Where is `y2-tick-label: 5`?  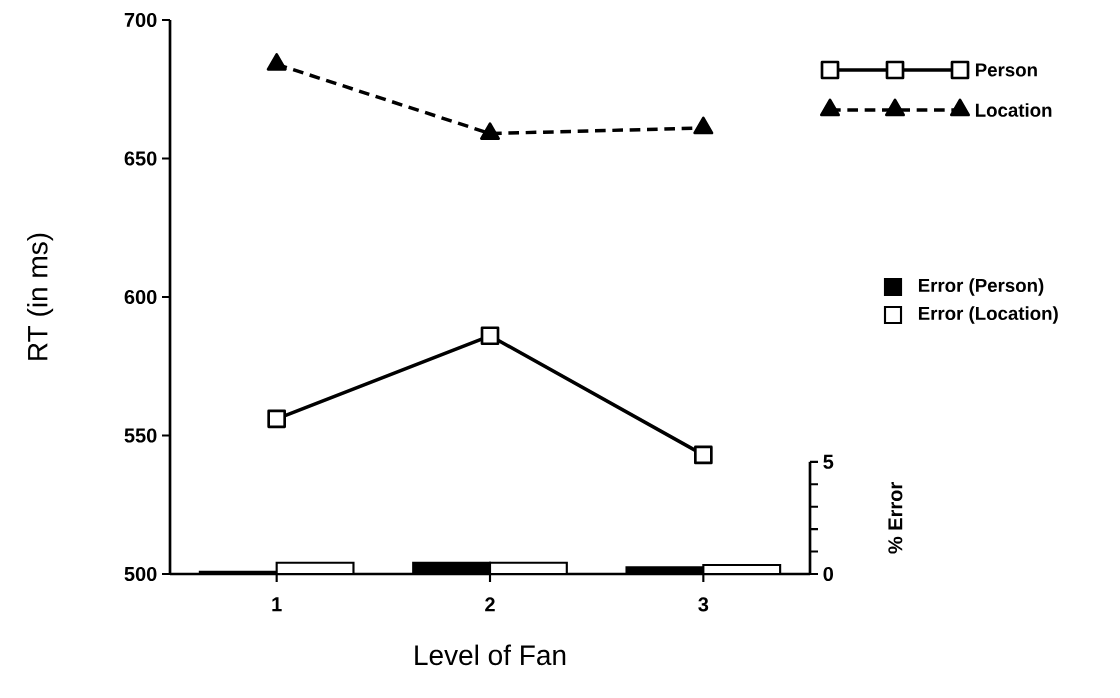
y2-tick-label: 5 is located at coordinates (828, 461).